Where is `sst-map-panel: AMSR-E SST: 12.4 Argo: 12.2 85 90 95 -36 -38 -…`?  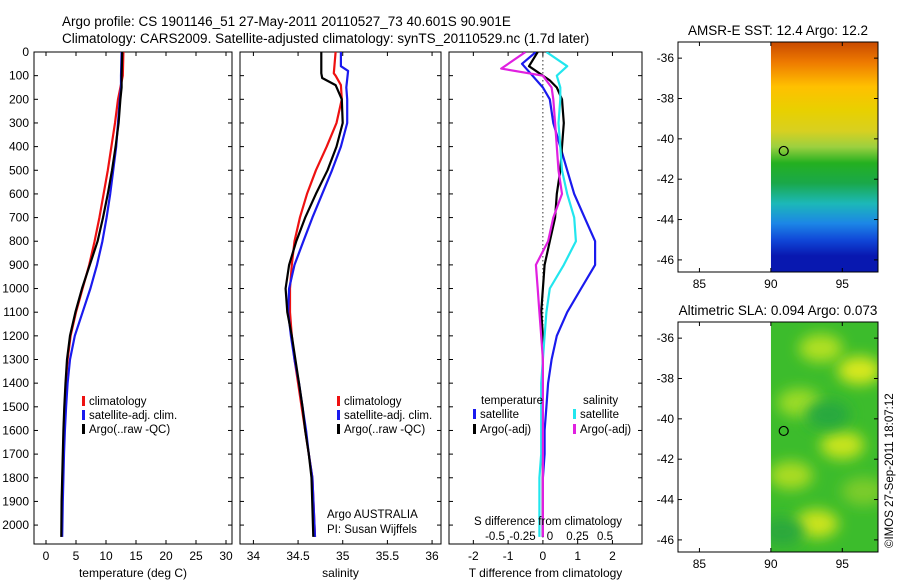 sst-map-panel: AMSR-E SST: 12.4 Argo: 12.2 85 90 95 -36 -38 -… is located at coordinates (768, 157).